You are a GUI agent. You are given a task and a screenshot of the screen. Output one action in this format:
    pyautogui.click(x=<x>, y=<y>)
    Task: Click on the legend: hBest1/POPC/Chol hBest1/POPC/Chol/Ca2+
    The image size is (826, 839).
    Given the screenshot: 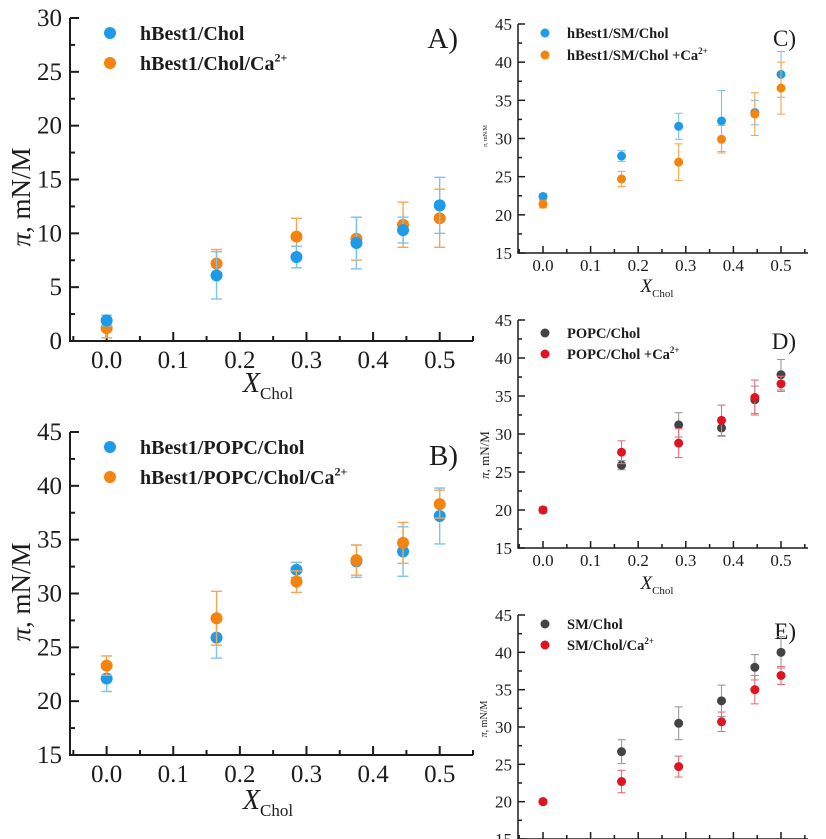 What is the action you would take?
    pyautogui.click(x=225, y=463)
    